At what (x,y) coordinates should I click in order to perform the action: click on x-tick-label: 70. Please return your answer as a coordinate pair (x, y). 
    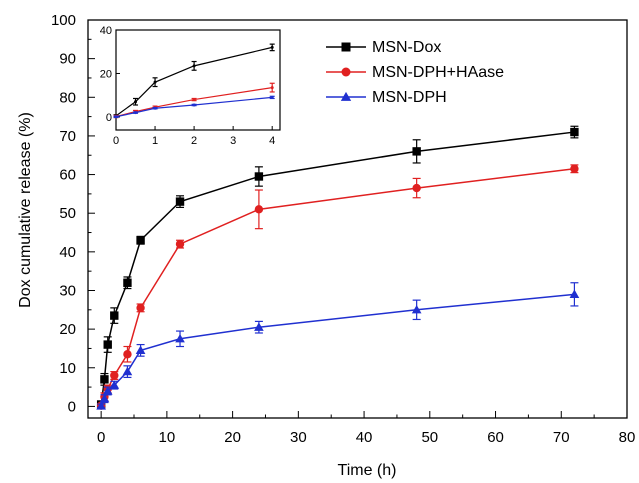
    Looking at the image, I should click on (561, 437).